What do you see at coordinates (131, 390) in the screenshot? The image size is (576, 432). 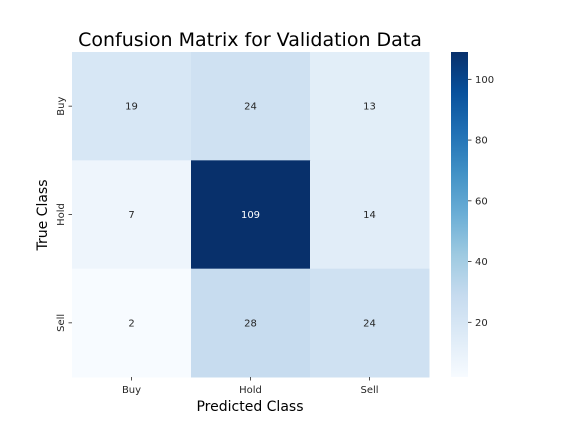 I see `x-tick-label: Buy` at bounding box center [131, 390].